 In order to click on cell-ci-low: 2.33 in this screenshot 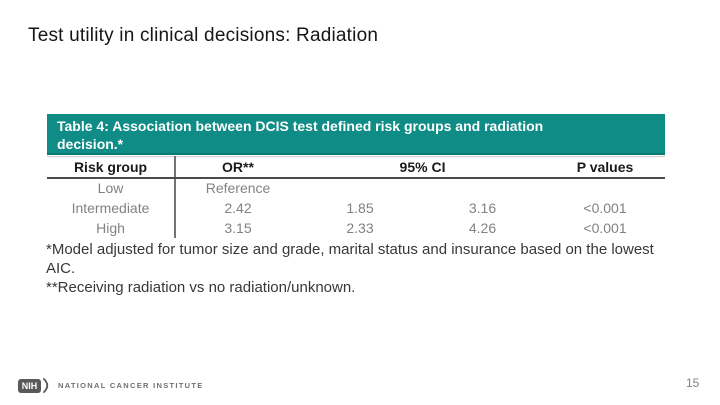, I will do `click(360, 227)`.